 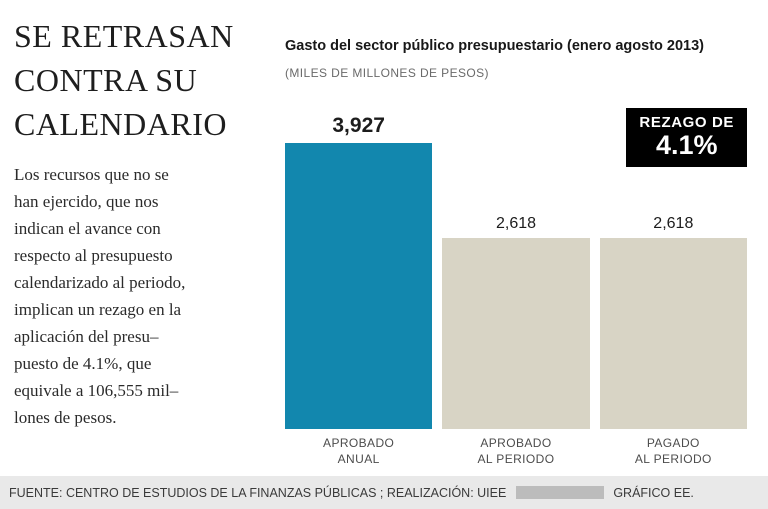 I want to click on page-title-line: CONTRA SU, so click(x=106, y=80).